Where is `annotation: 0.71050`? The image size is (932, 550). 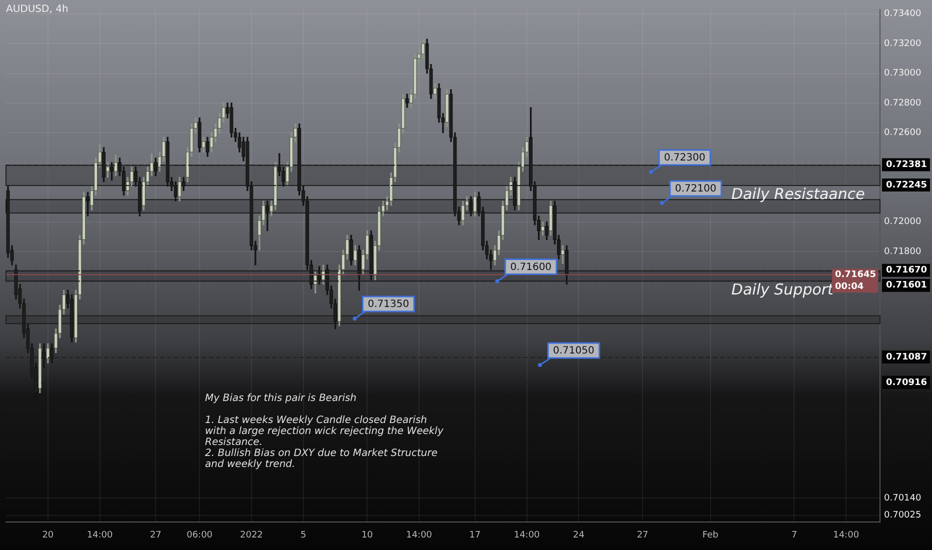 annotation: 0.71050 is located at coordinates (573, 351).